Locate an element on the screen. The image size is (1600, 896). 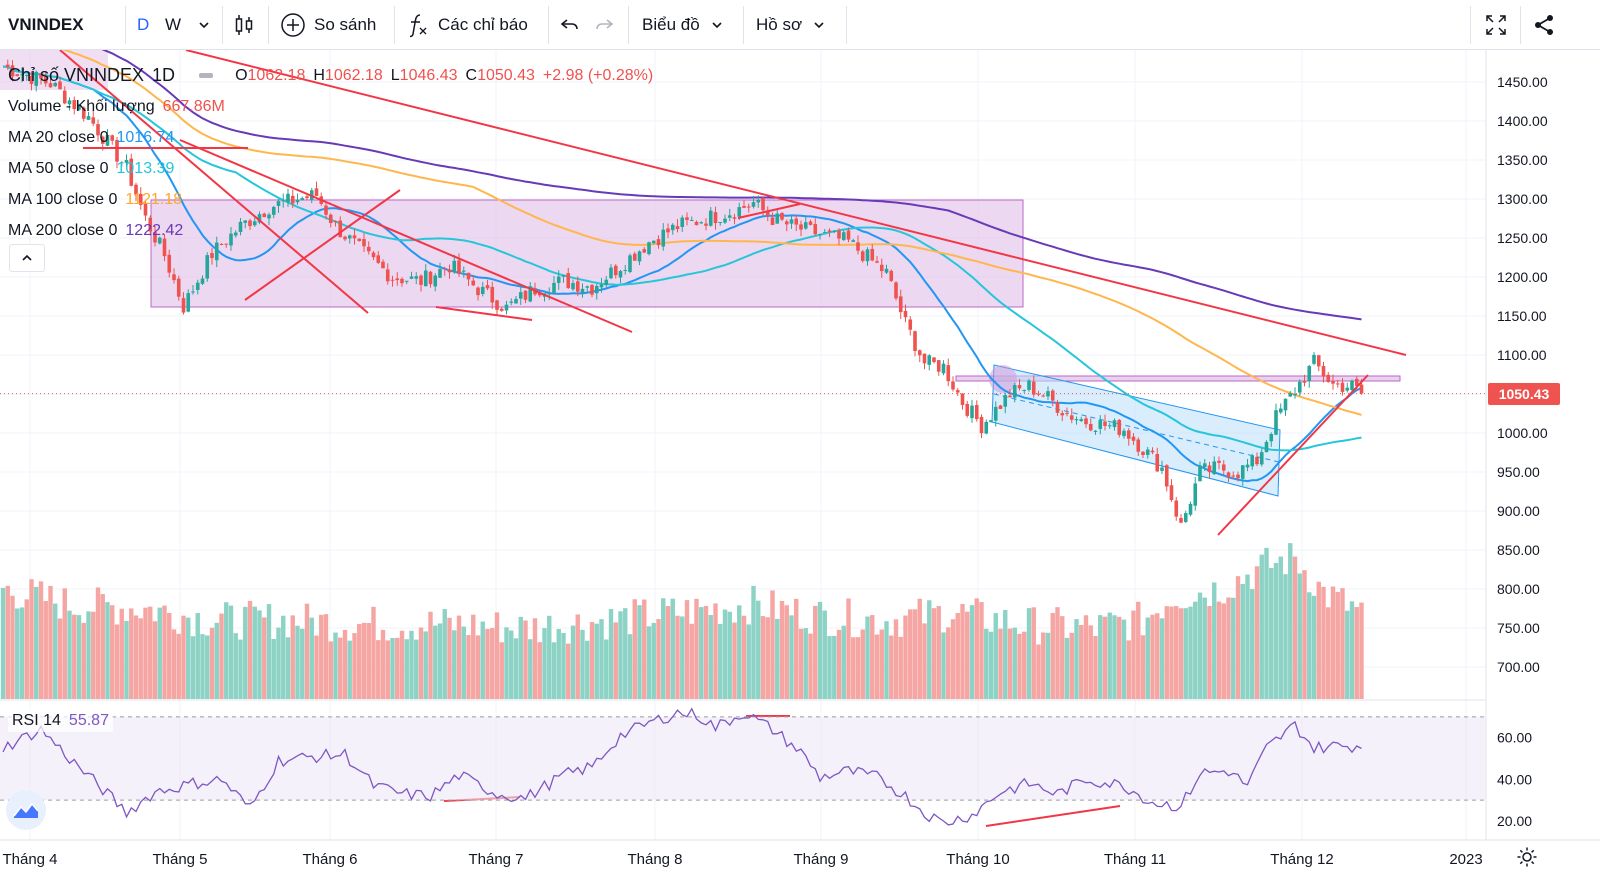
legend-ma200-row: MA 200 close 0 1222.42 is located at coordinates (334, 230).